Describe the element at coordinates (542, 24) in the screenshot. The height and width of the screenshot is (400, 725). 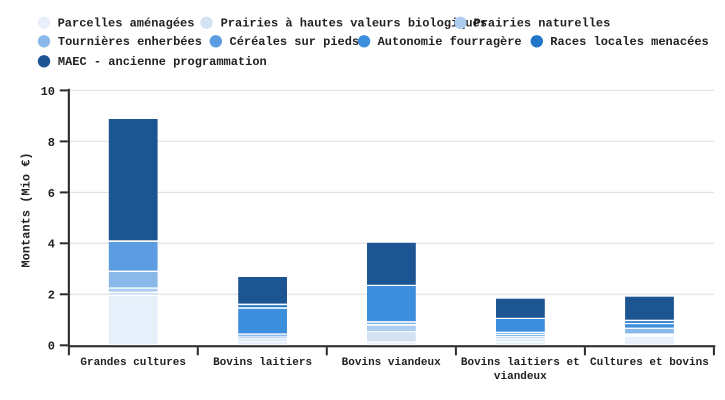
I see `svg-text: Prairies naturelles` at that location.